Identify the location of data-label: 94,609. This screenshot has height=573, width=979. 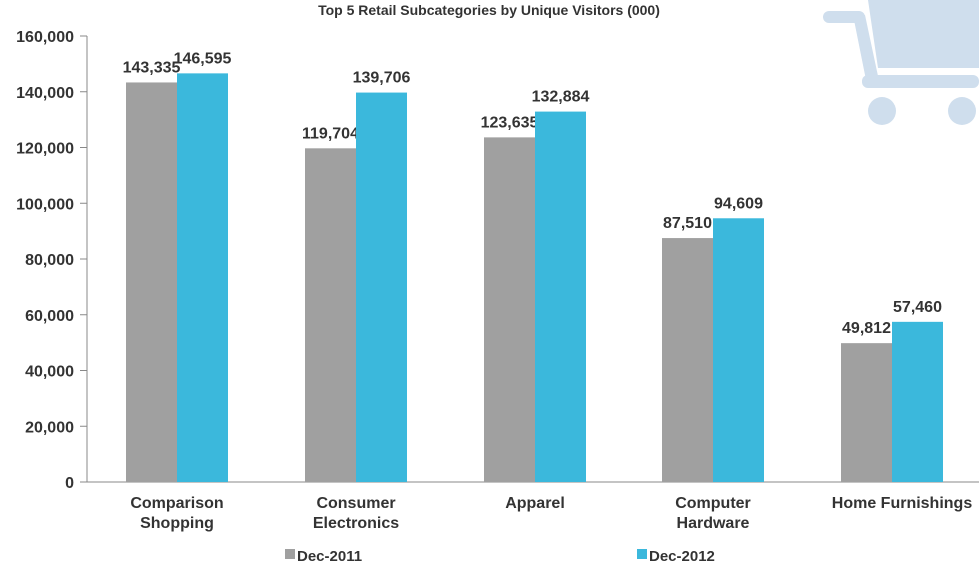
(738, 203).